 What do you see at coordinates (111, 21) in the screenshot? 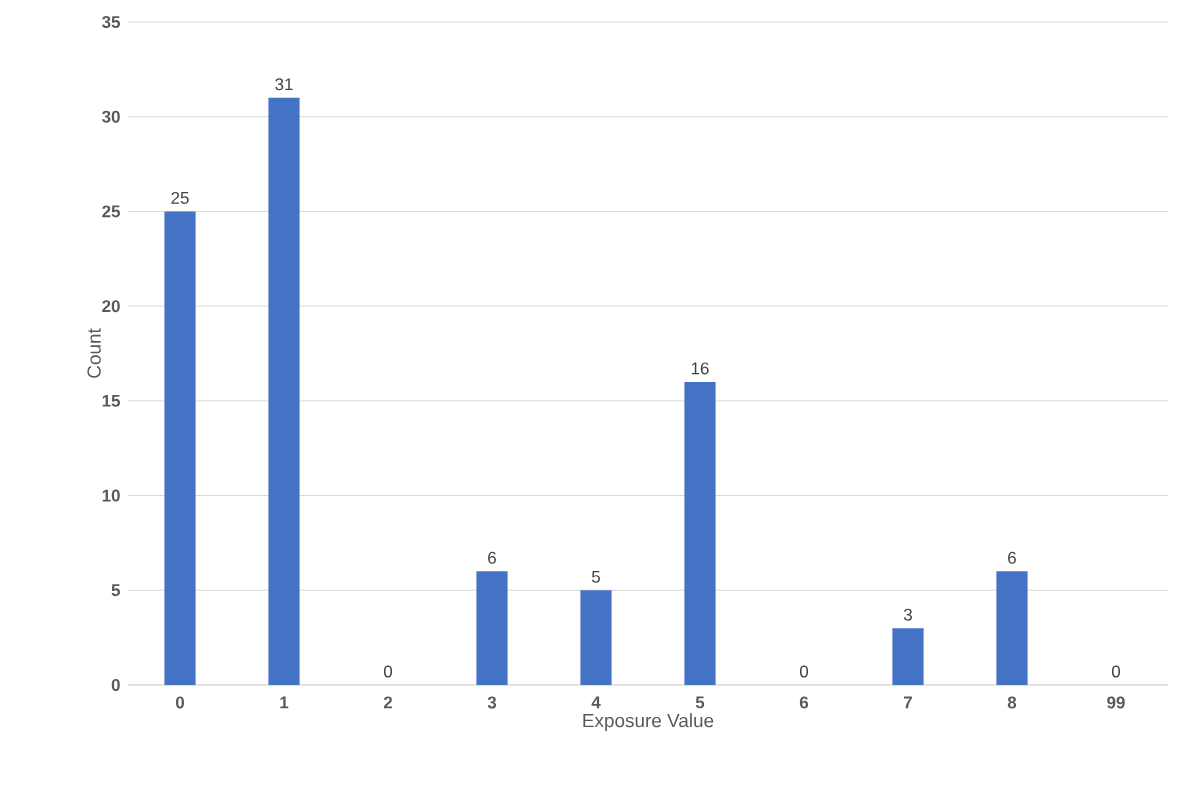
I see `y-tick-label: 35` at bounding box center [111, 21].